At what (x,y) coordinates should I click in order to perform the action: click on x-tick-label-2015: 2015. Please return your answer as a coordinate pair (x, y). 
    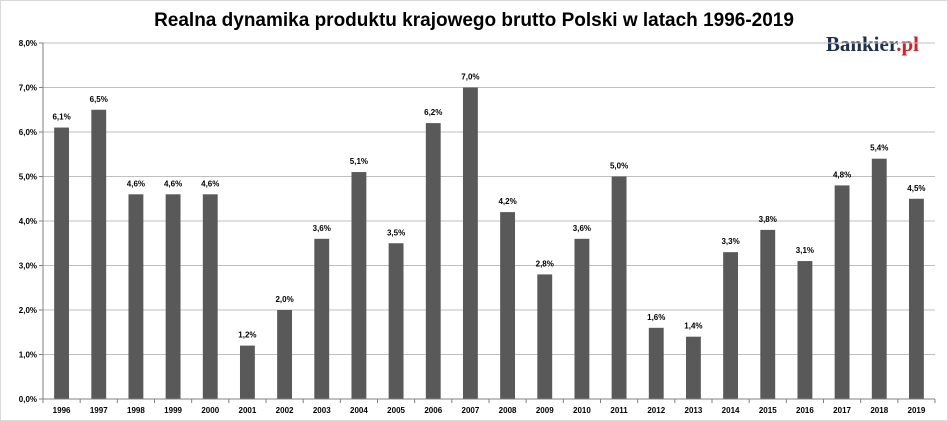
    Looking at the image, I should click on (768, 410).